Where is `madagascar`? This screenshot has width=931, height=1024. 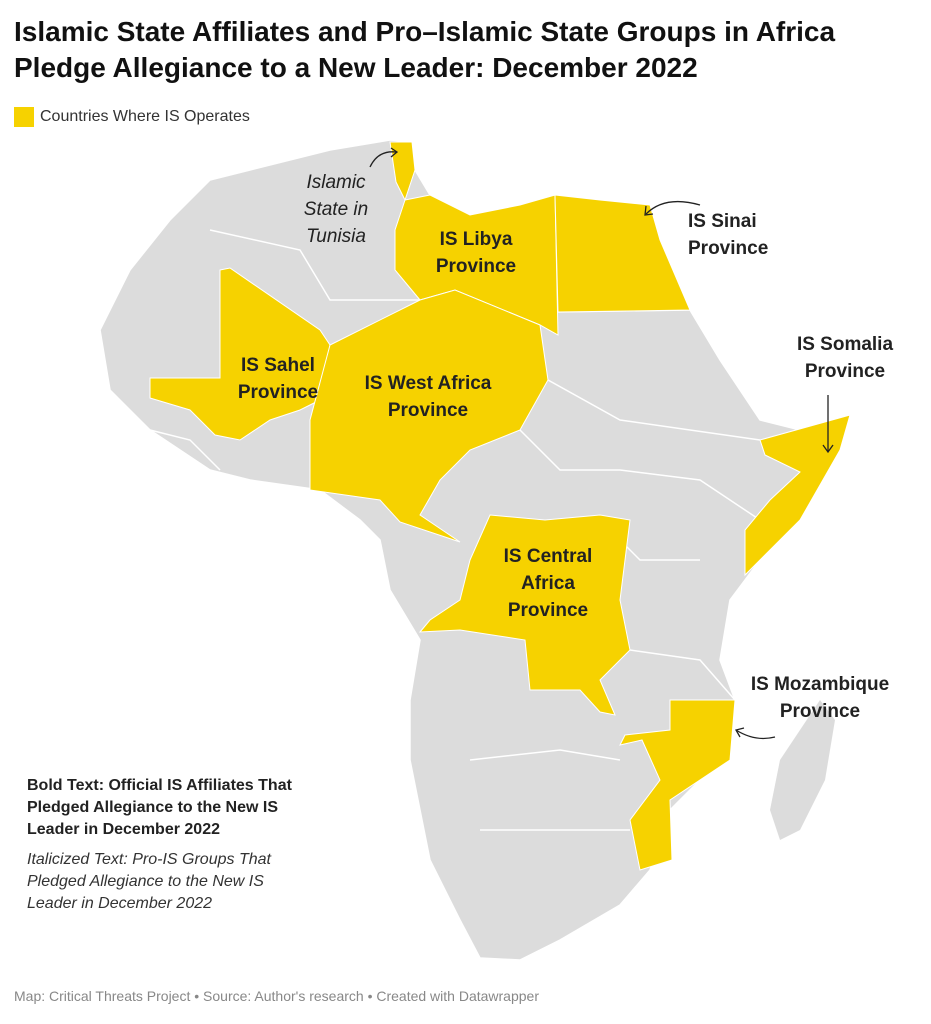
madagascar is located at coordinates (802, 770).